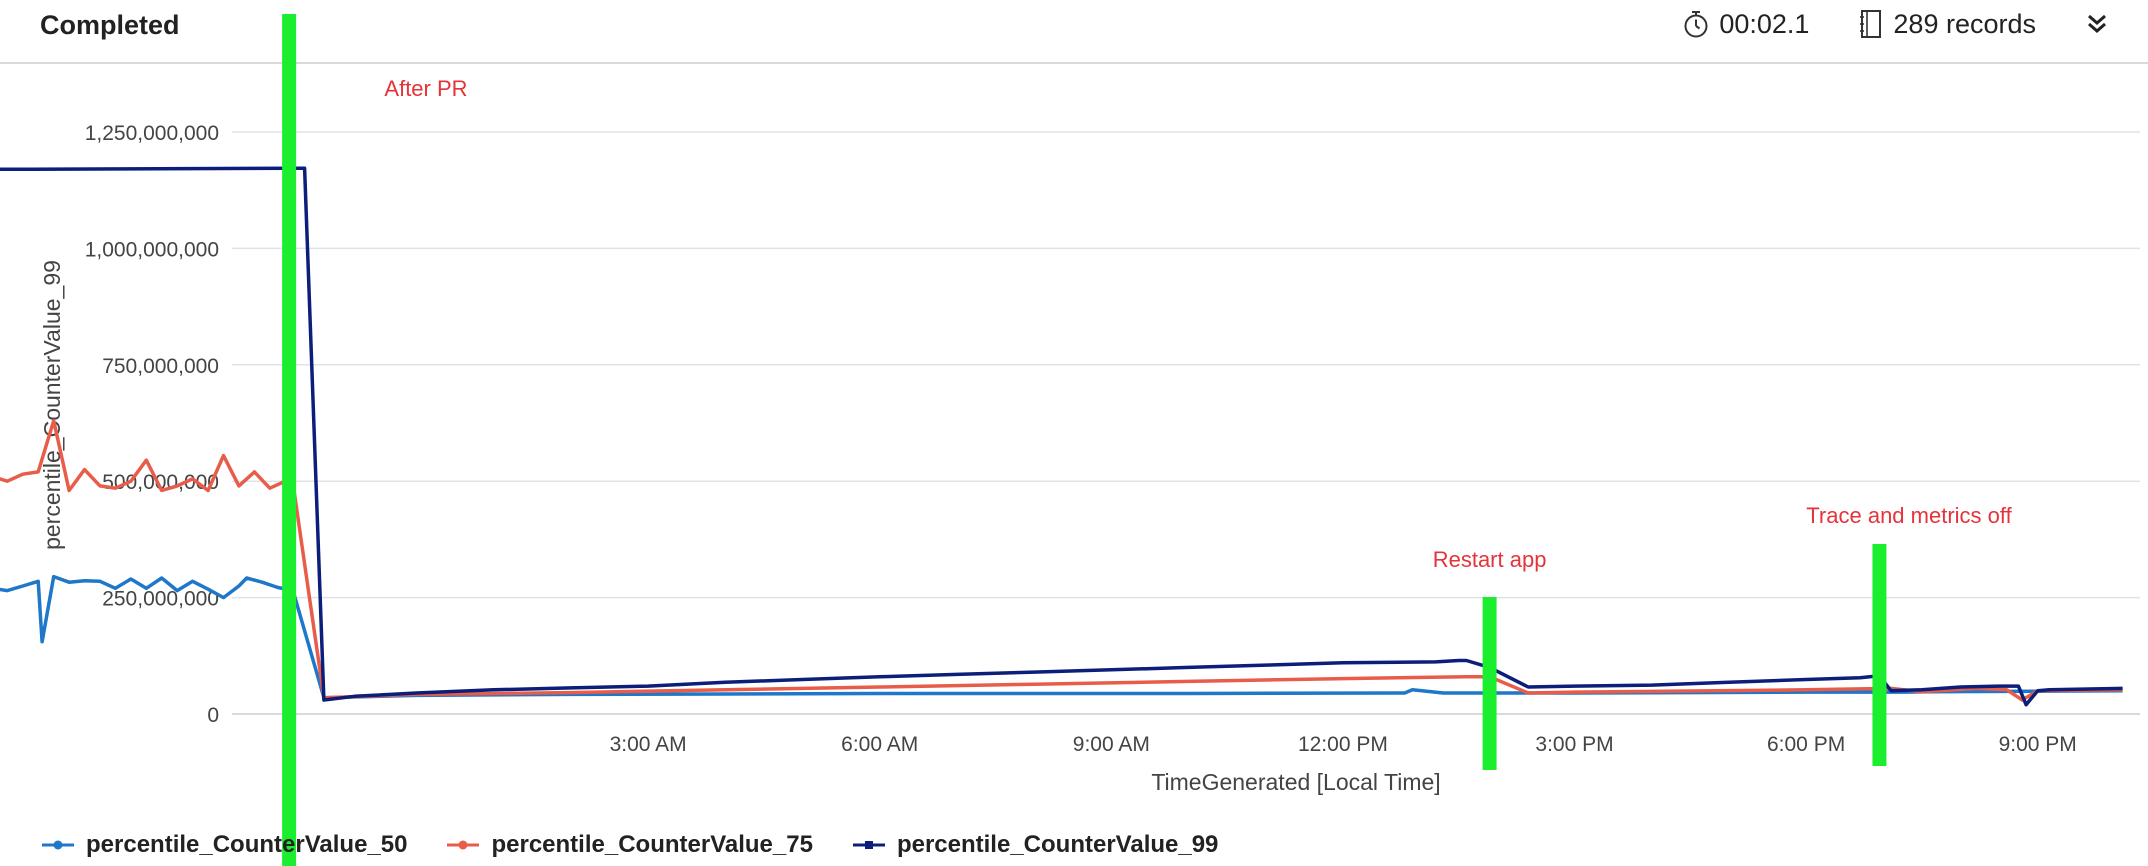 The width and height of the screenshot is (2148, 866). What do you see at coordinates (160, 366) in the screenshot?
I see `y-tick-label: 750,000,000` at bounding box center [160, 366].